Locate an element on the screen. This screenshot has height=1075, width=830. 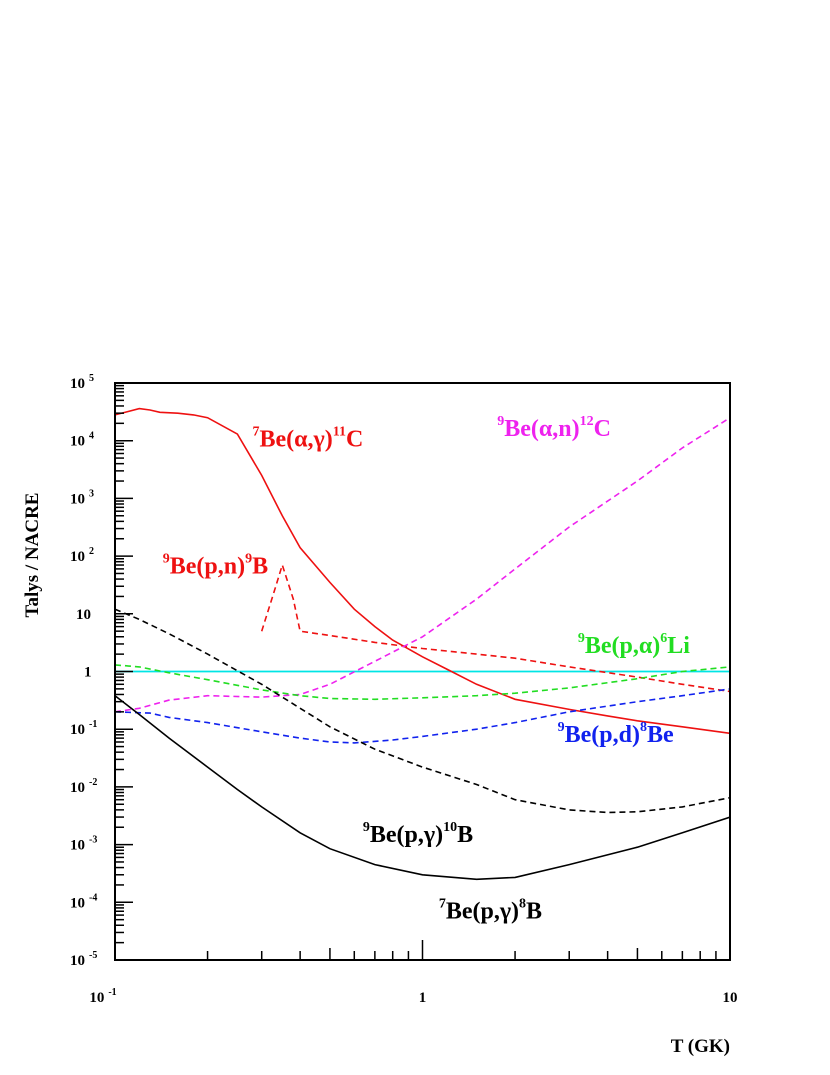
series-label-0: 7Be(α,γ)11C is located at coordinates (308, 438).